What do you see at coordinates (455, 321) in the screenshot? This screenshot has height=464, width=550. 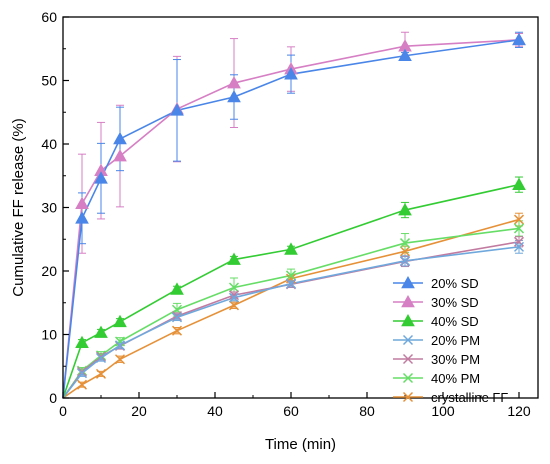 I see `legend-label: 40% SD` at bounding box center [455, 321].